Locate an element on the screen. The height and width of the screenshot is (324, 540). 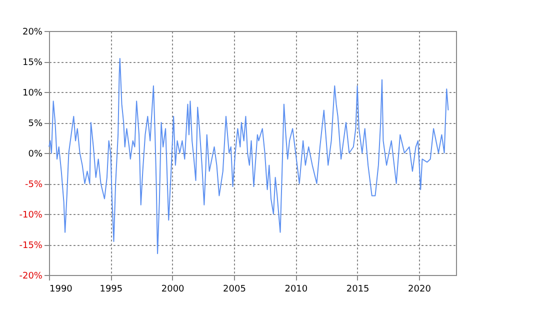
x-tick-label: 1990 is located at coordinates (61, 289).